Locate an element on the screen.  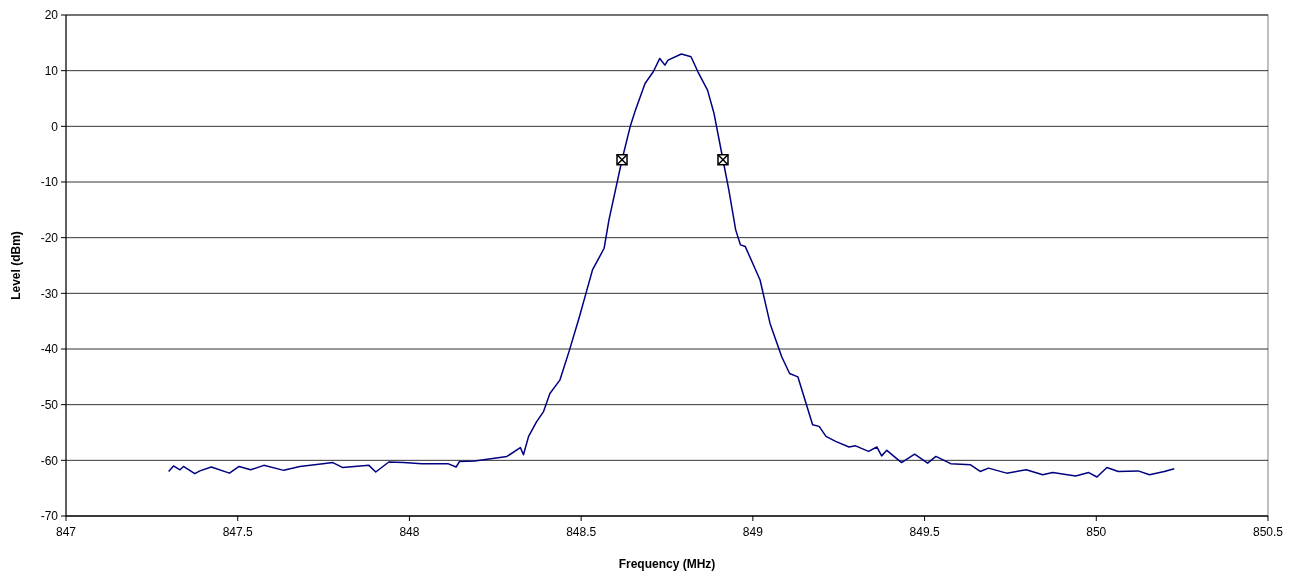
y-tick-label: -70 is located at coordinates (49, 516).